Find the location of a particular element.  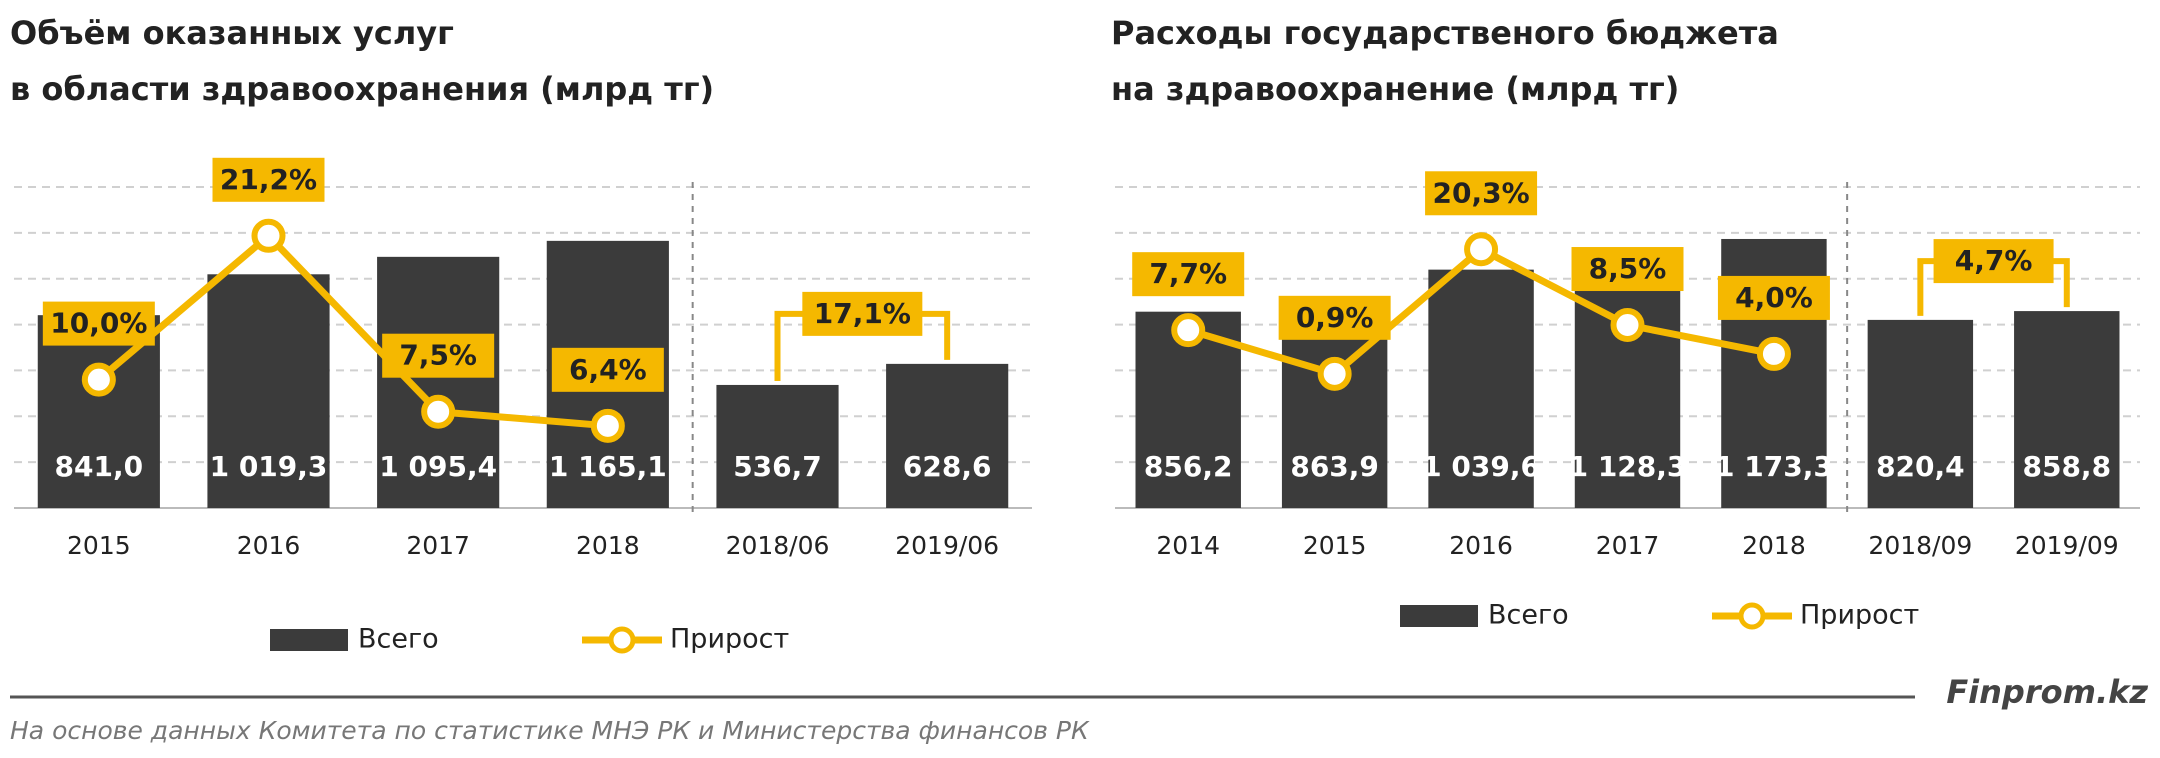

growth-label: 10,0% is located at coordinates (98, 323).